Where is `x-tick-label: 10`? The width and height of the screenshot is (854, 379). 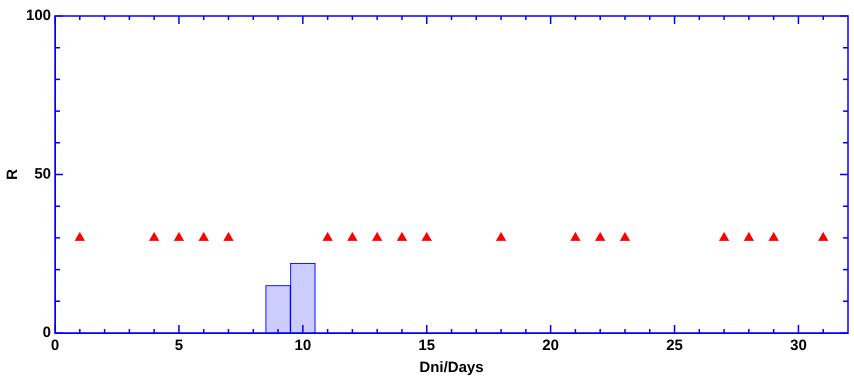 x-tick-label: 10 is located at coordinates (303, 345).